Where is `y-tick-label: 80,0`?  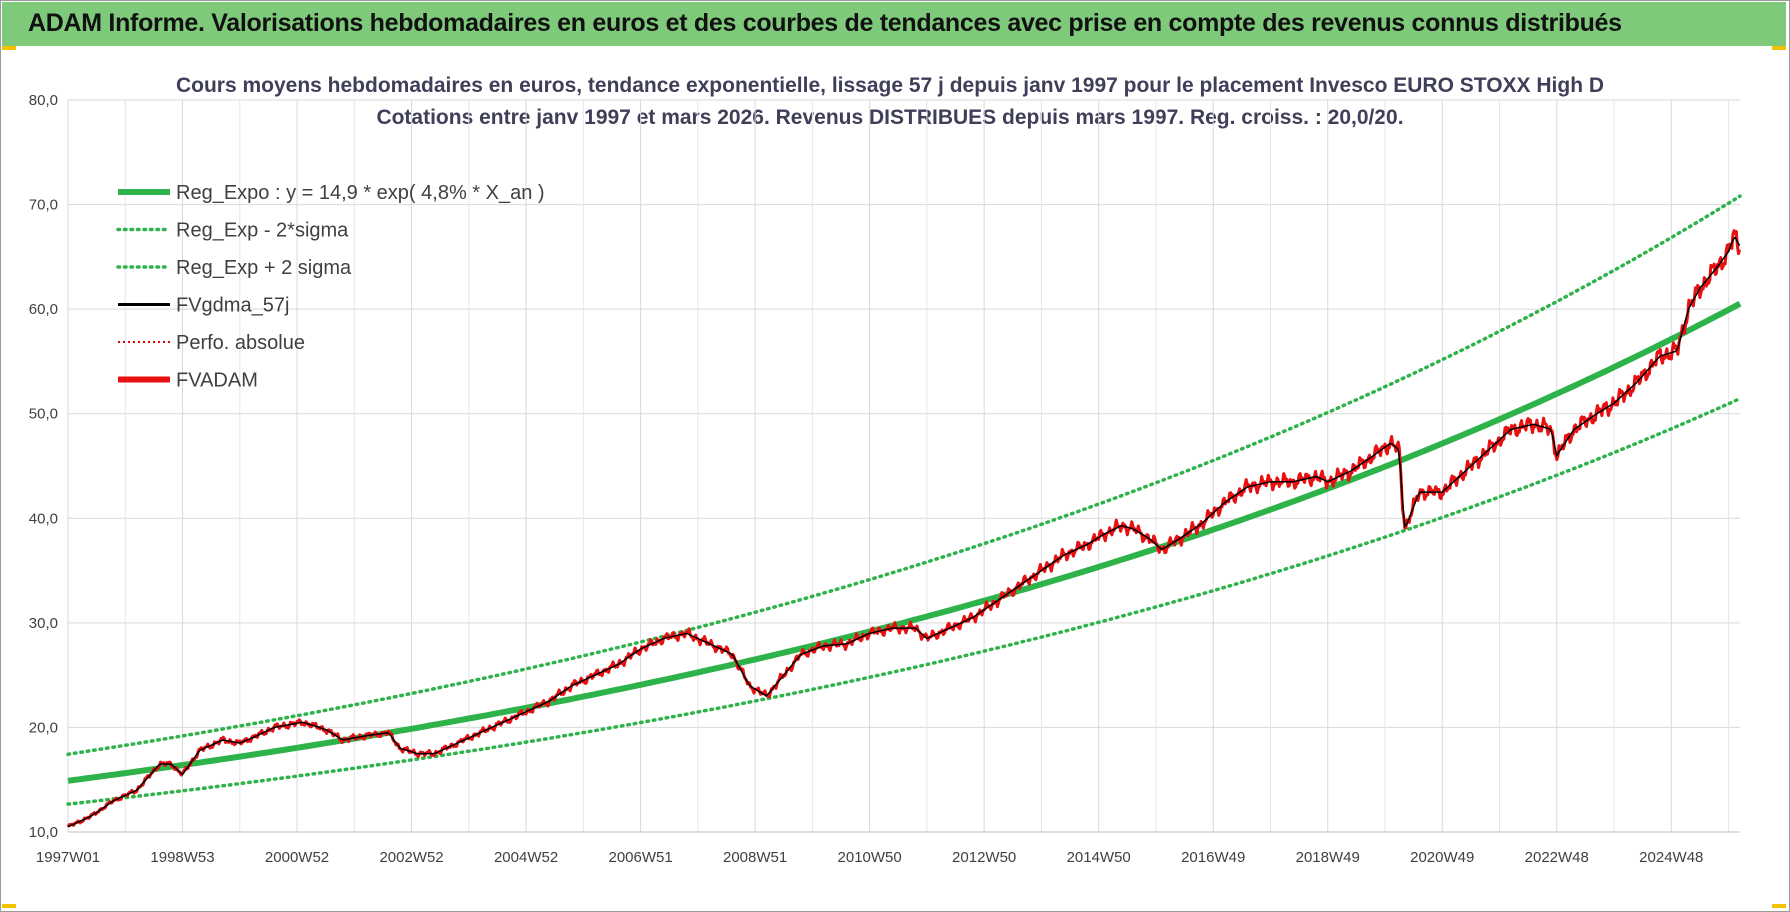 y-tick-label: 80,0 is located at coordinates (43, 100).